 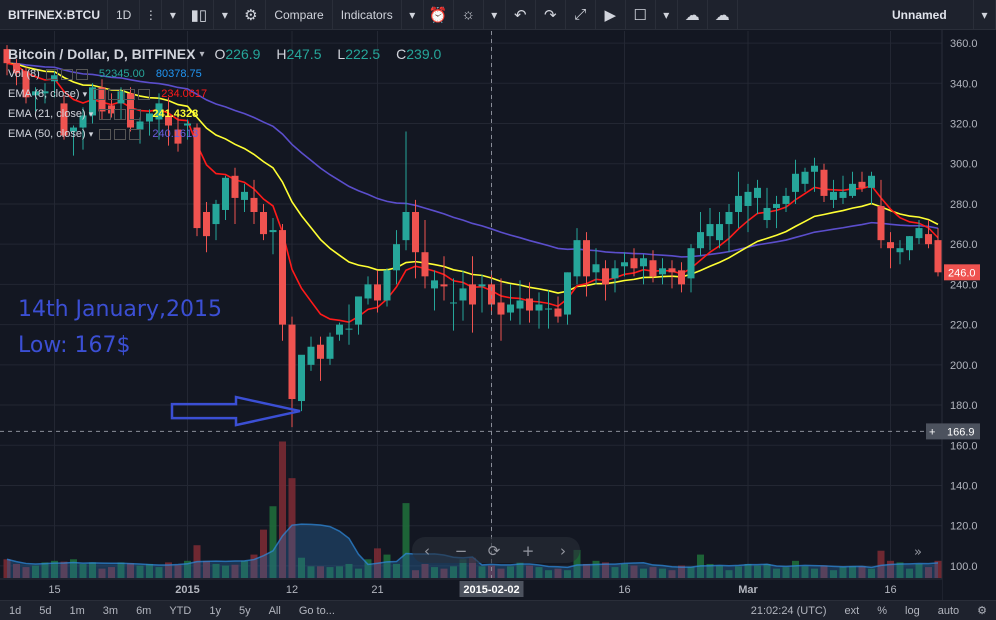 I want to click on range-3m: 3m, so click(x=110, y=610).